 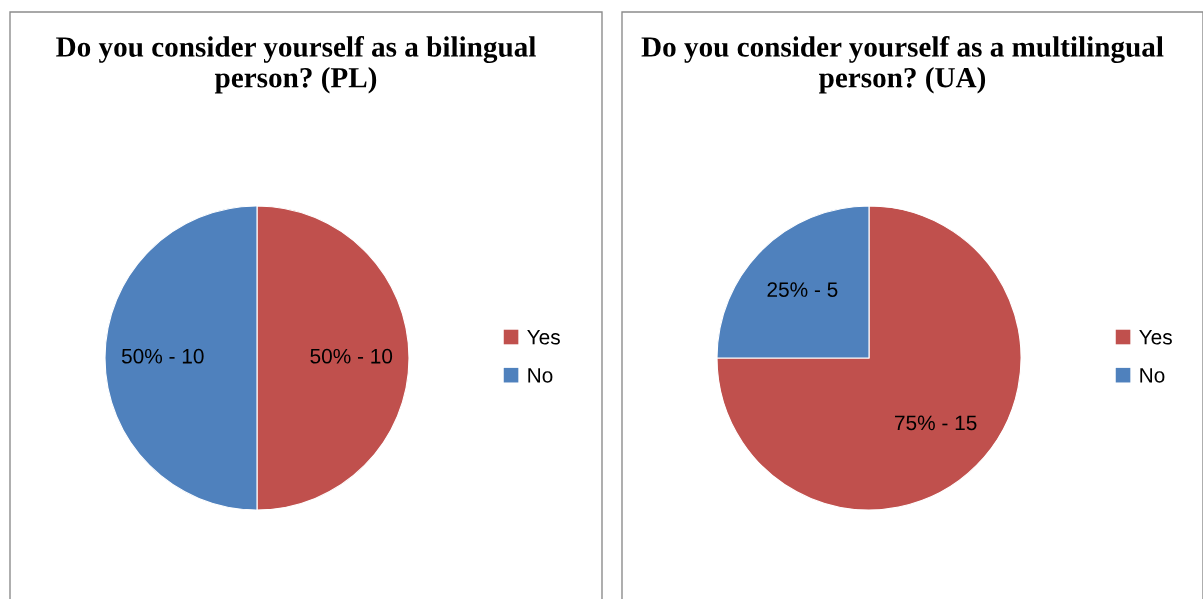 I want to click on data-label: 75% - 15, so click(x=936, y=423).